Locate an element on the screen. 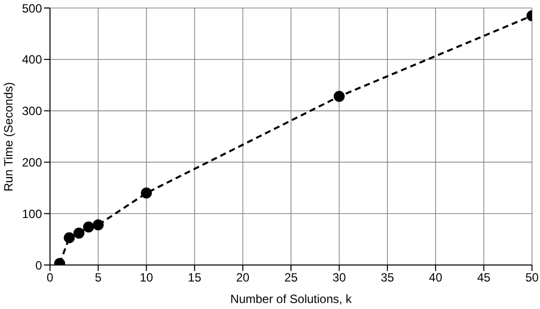  x-tick-label: 5 is located at coordinates (98, 277).